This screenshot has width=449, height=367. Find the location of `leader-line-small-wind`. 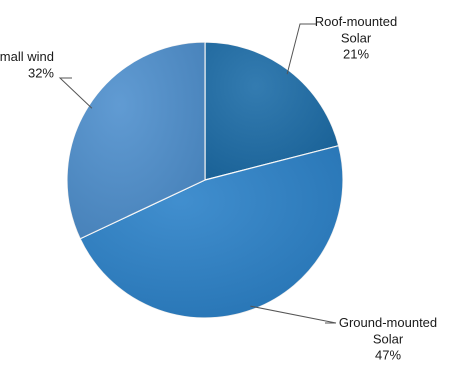

leader-line-small-wind is located at coordinates (75, 93).